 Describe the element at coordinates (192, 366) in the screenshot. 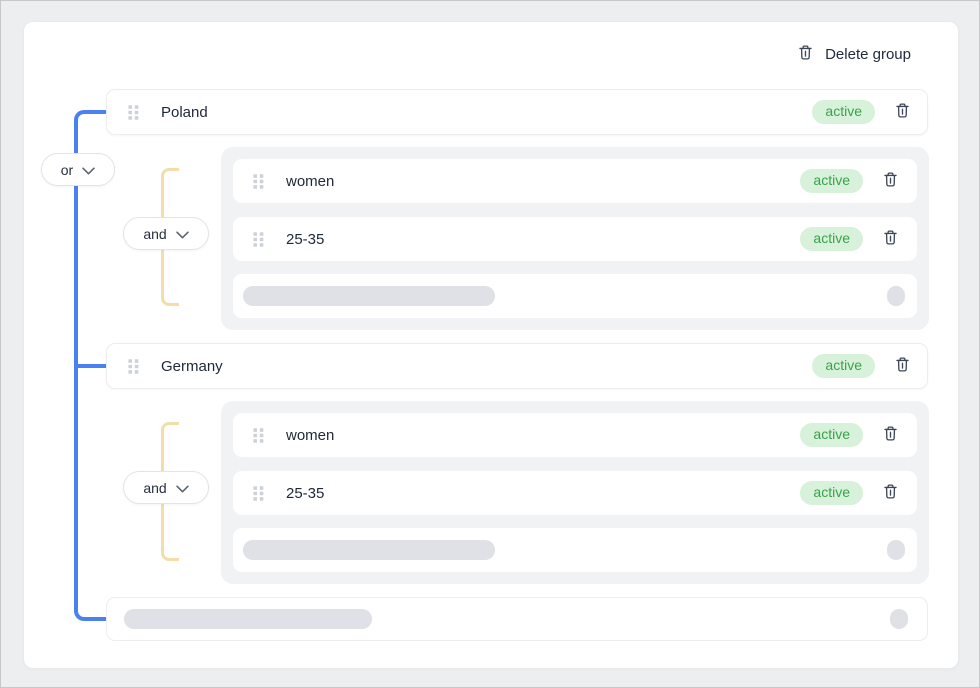

I see `group-label: Germany` at that location.